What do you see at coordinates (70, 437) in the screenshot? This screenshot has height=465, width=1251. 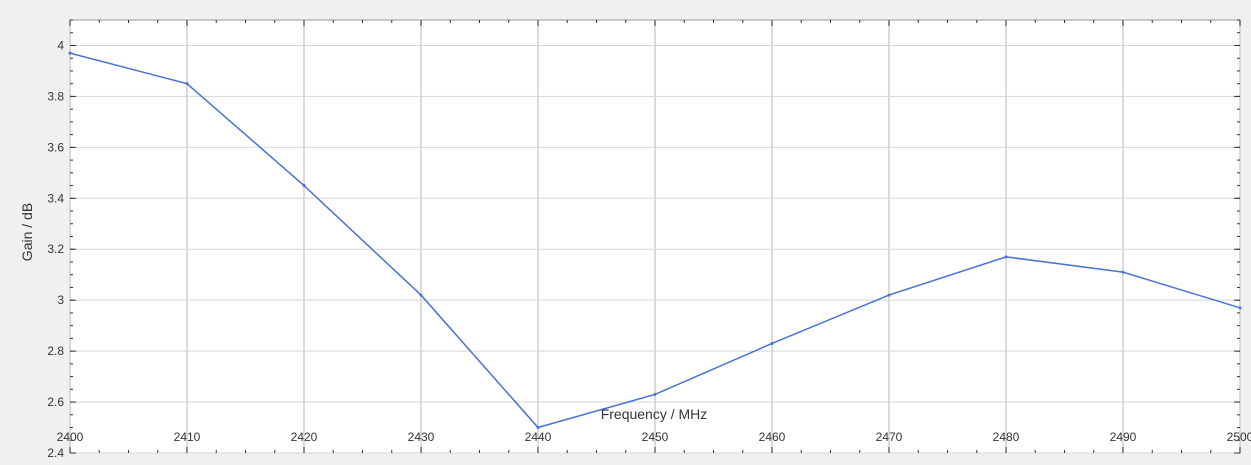 I see `x-tick-label: 2400` at bounding box center [70, 437].